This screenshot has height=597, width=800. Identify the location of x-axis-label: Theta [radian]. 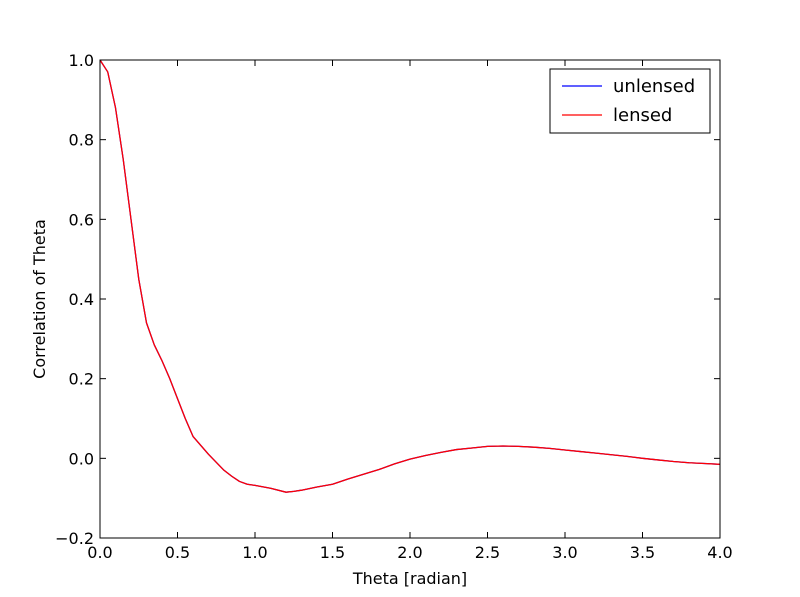
(409, 578).